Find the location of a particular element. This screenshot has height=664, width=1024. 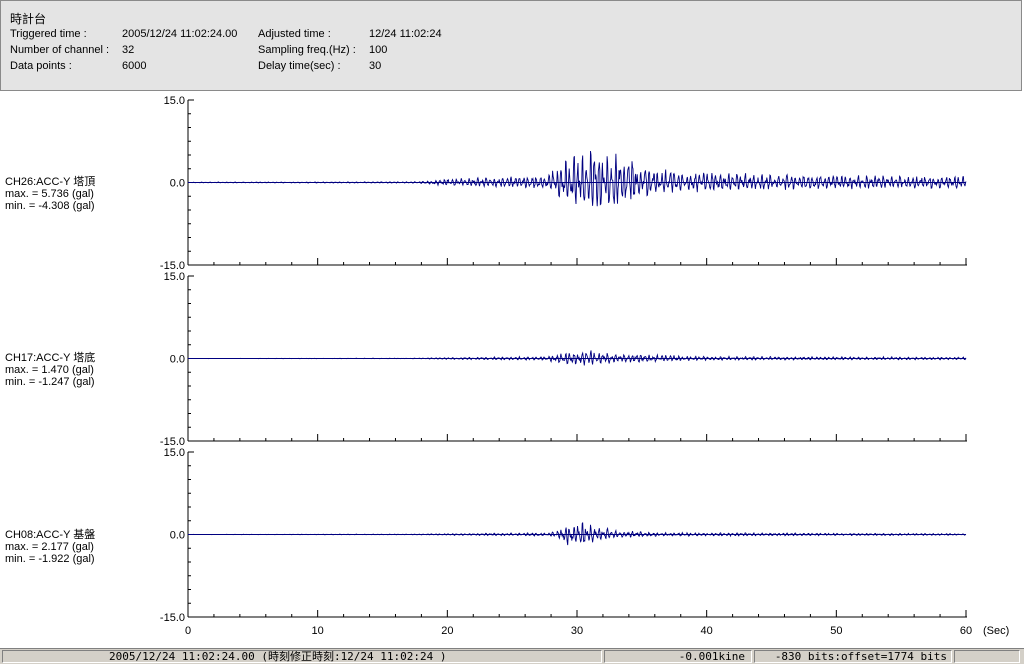

data-points-value: 6000 is located at coordinates (134, 66).